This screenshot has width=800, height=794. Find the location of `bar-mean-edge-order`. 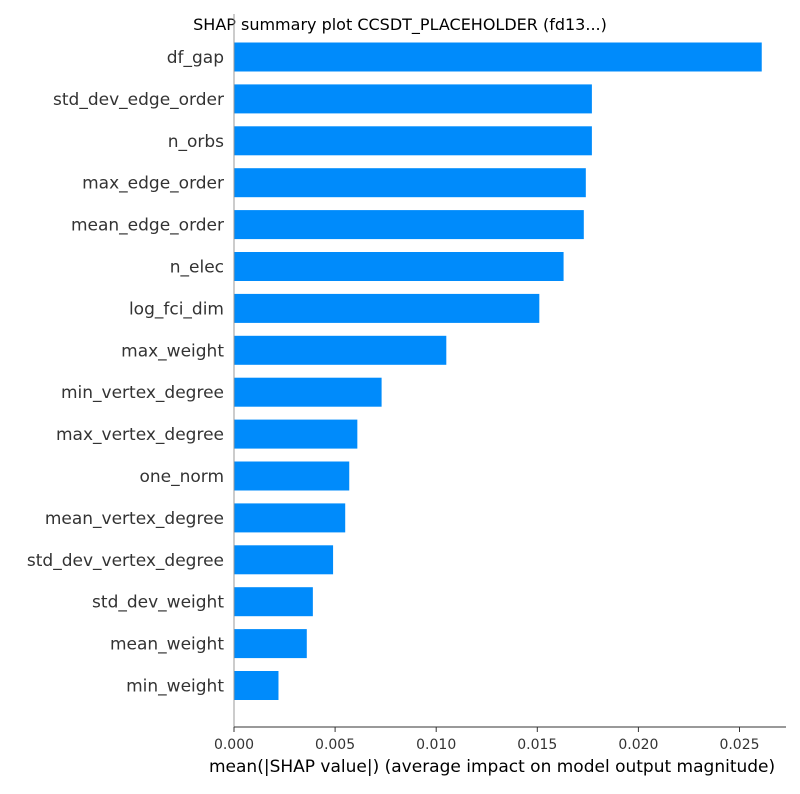

bar-mean-edge-order is located at coordinates (409, 225).